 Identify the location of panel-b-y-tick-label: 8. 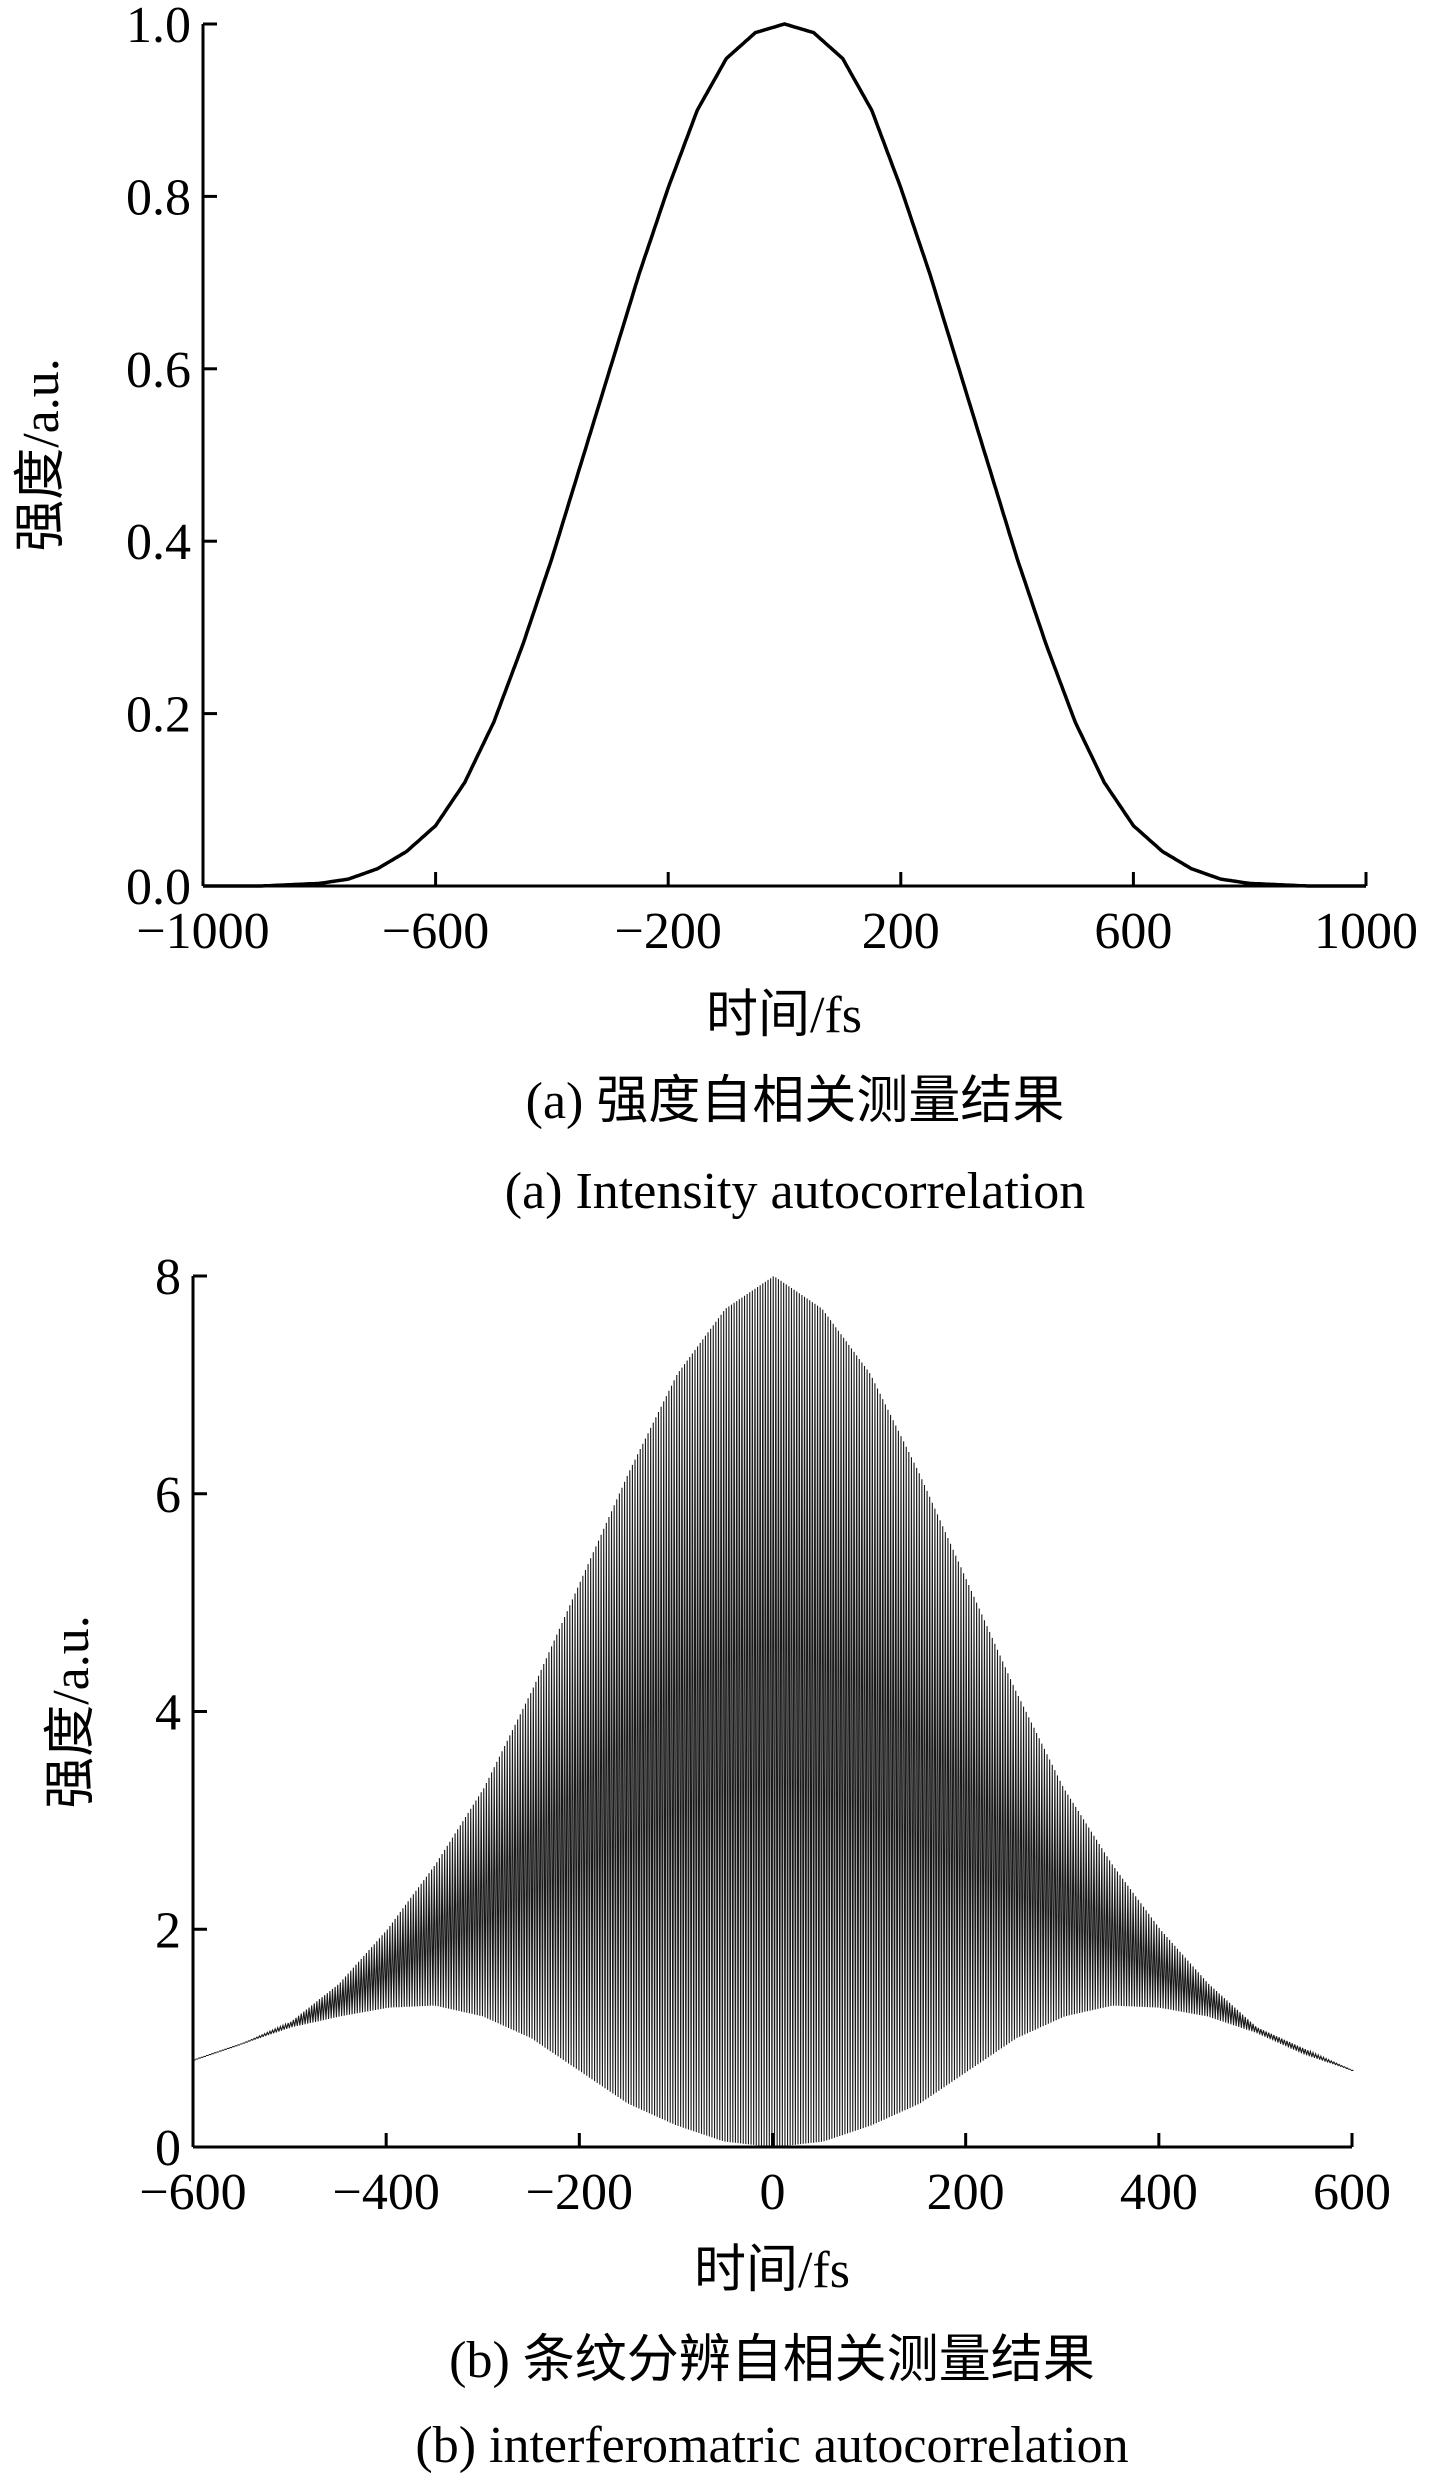
(168, 1277).